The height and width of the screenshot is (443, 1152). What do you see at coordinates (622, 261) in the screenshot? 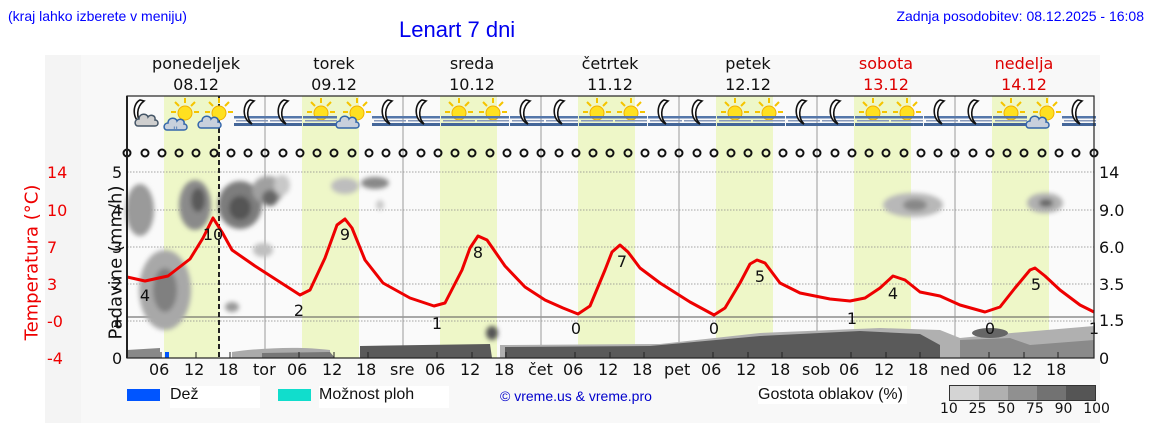
I see `svg-text: 7` at bounding box center [622, 261].